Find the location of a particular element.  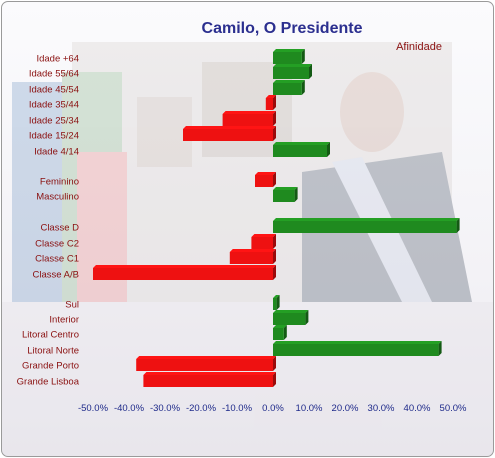

x-tick-label-1: -50.0% is located at coordinates (93, 408).